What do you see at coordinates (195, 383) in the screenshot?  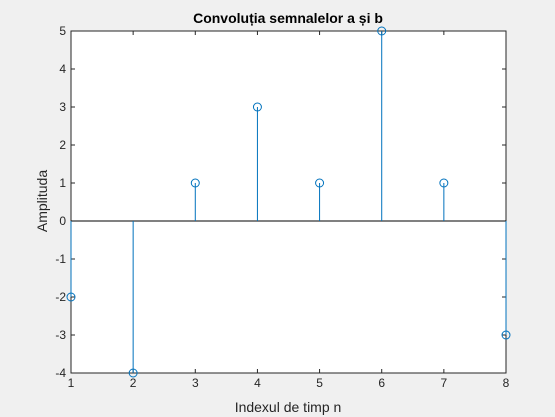 I see `x-tick-label: 3` at bounding box center [195, 383].